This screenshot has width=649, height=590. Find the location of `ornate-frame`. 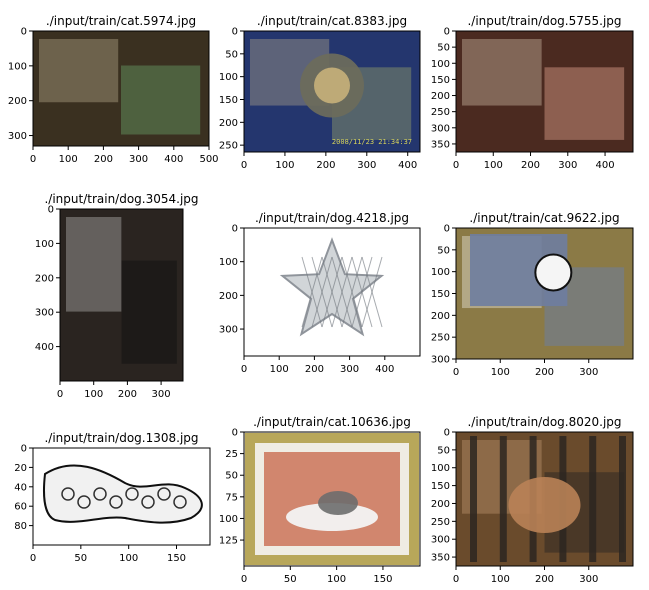

ornate-frame is located at coordinates (332, 499).